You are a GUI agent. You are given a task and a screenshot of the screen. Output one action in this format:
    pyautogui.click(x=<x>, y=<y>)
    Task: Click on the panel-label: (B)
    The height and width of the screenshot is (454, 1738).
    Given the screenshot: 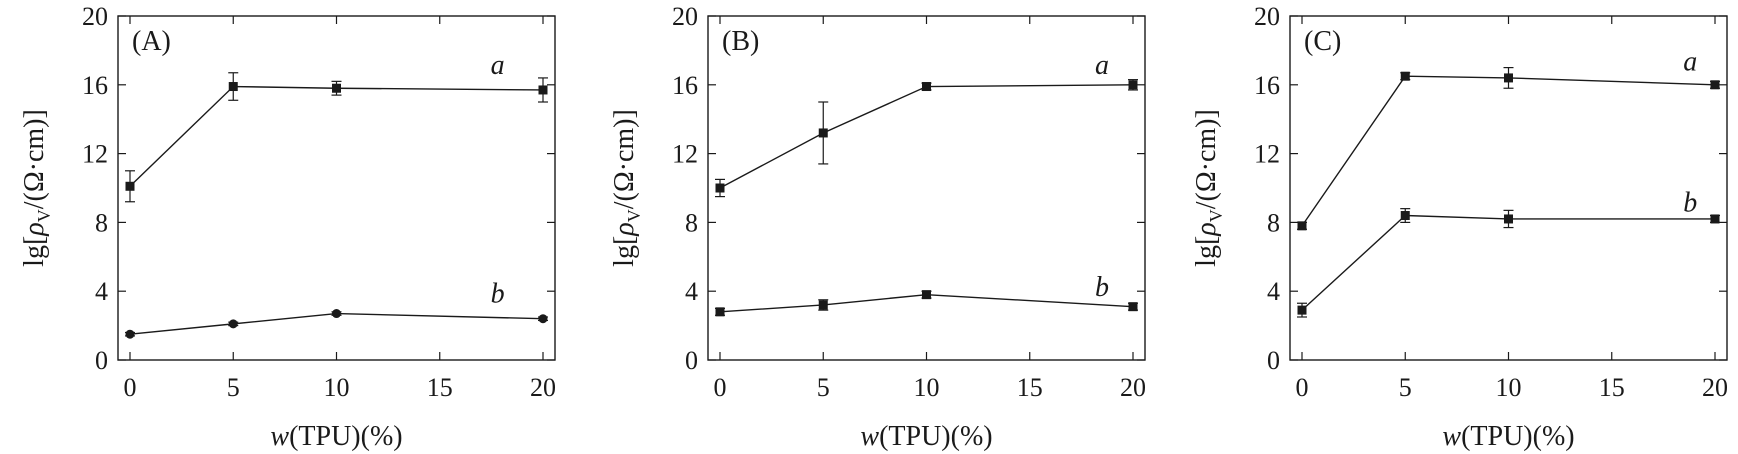 What is the action you would take?
    pyautogui.click(x=740, y=41)
    